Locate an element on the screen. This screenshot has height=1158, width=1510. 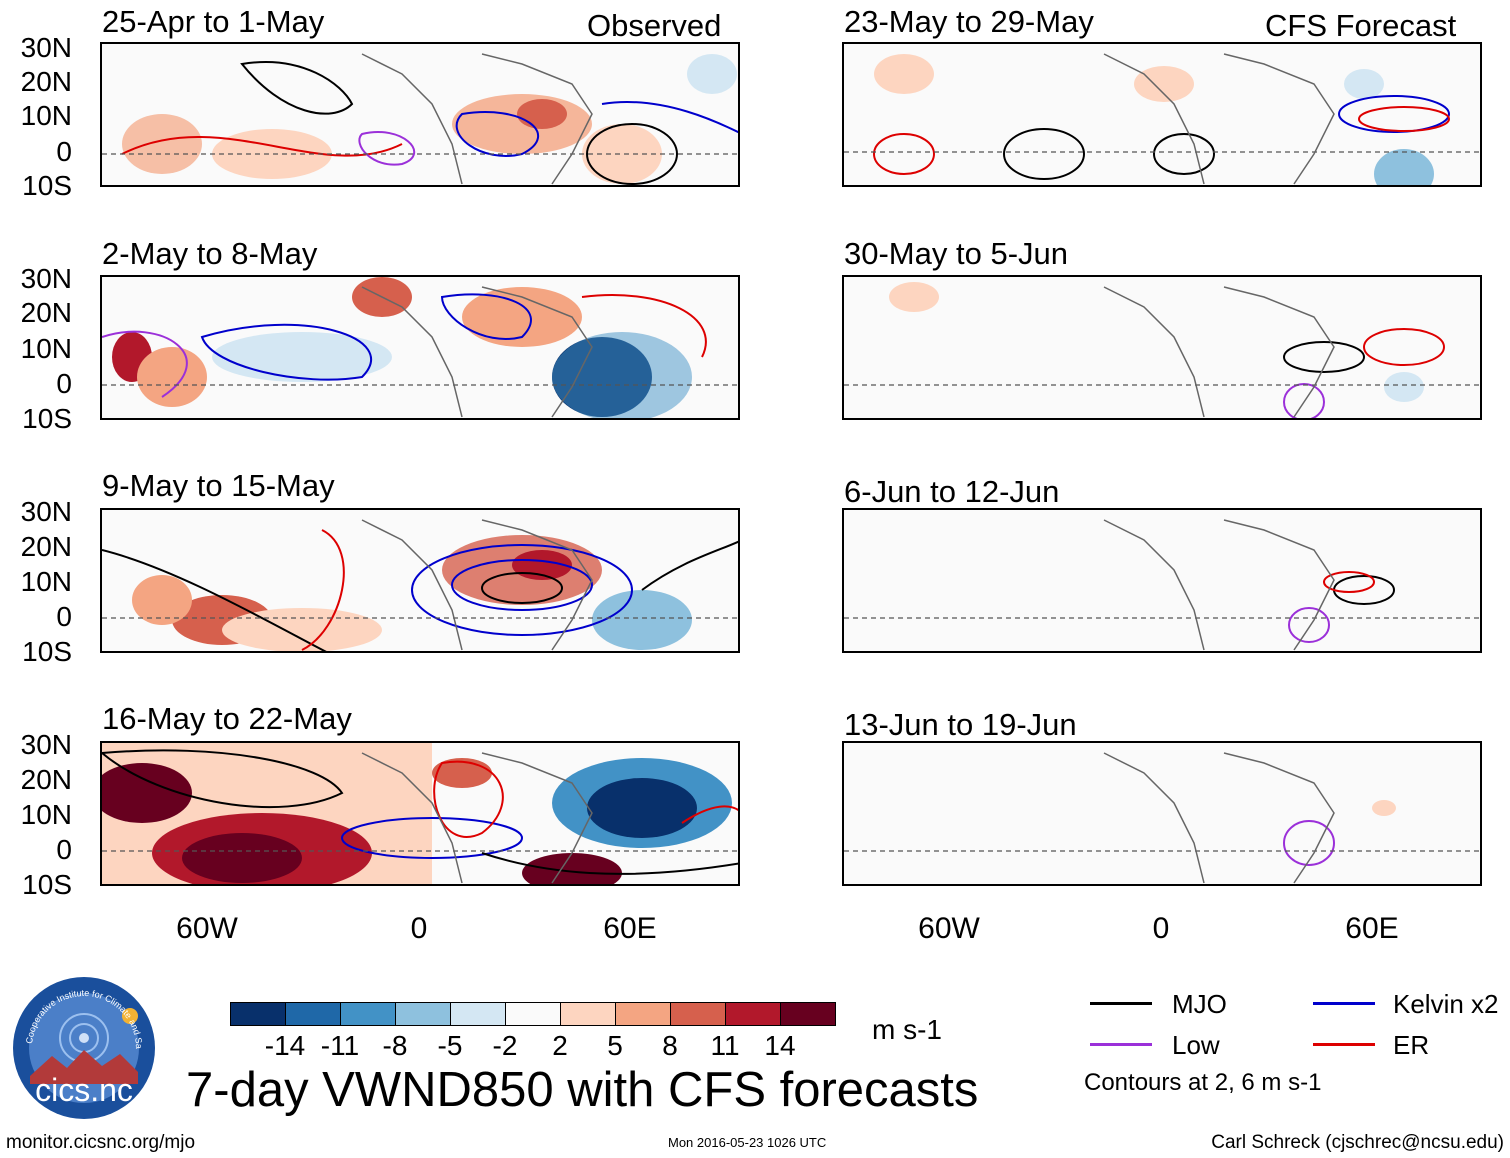
legend-line-mjo is located at coordinates (1121, 1003).